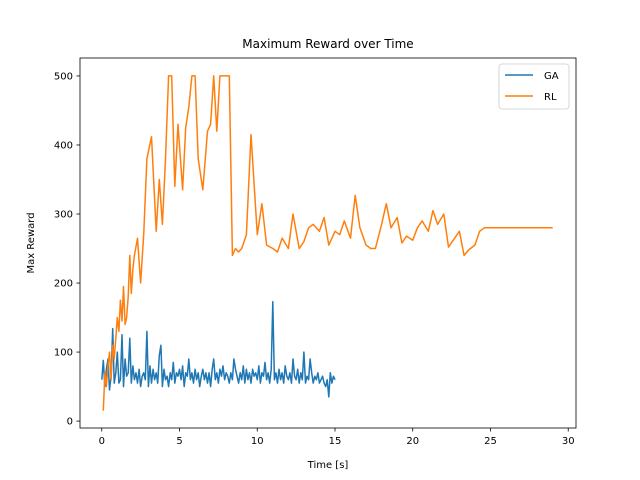  What do you see at coordinates (67, 249) in the screenshot?
I see `y-axis: 0 100 200 300 400 500` at bounding box center [67, 249].